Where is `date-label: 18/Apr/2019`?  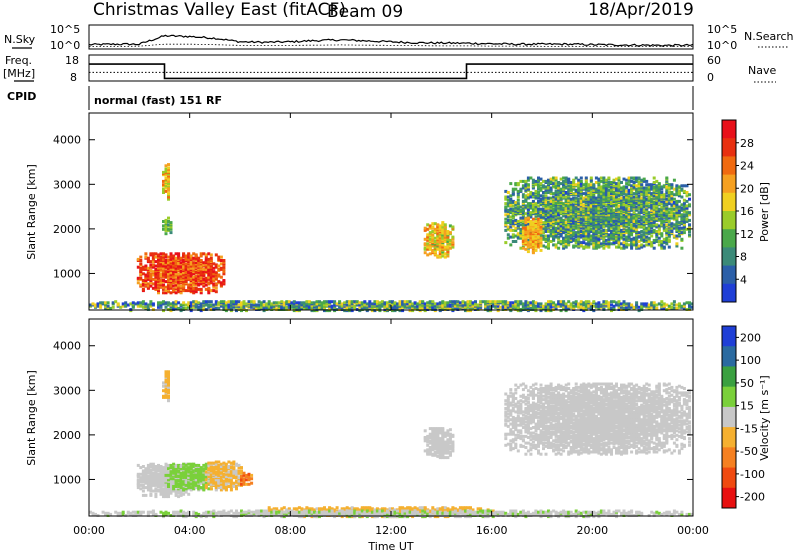 date-label: 18/Apr/2019 is located at coordinates (641, 10).